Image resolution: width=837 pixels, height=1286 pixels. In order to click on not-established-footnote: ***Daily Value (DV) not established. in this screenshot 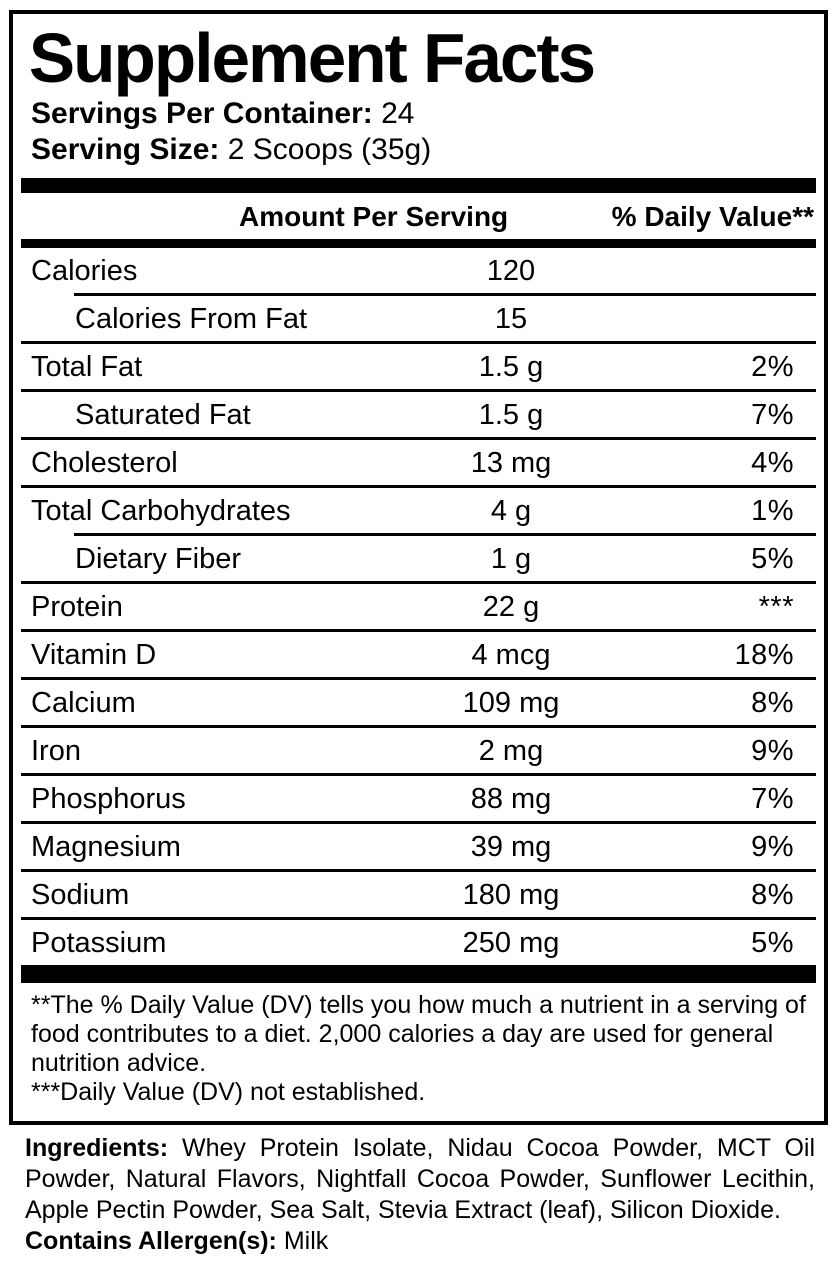, I will do `click(228, 1092)`.